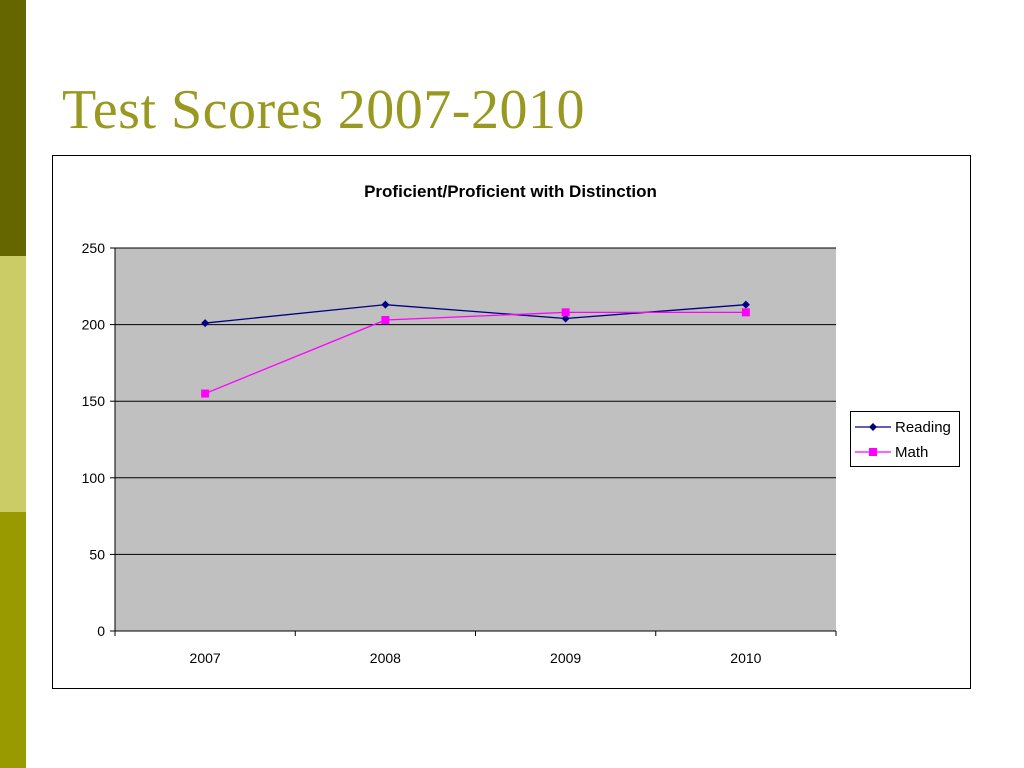 The image size is (1024, 768). I want to click on chart-title: Proficient/Proficient with Distinction, so click(510, 191).